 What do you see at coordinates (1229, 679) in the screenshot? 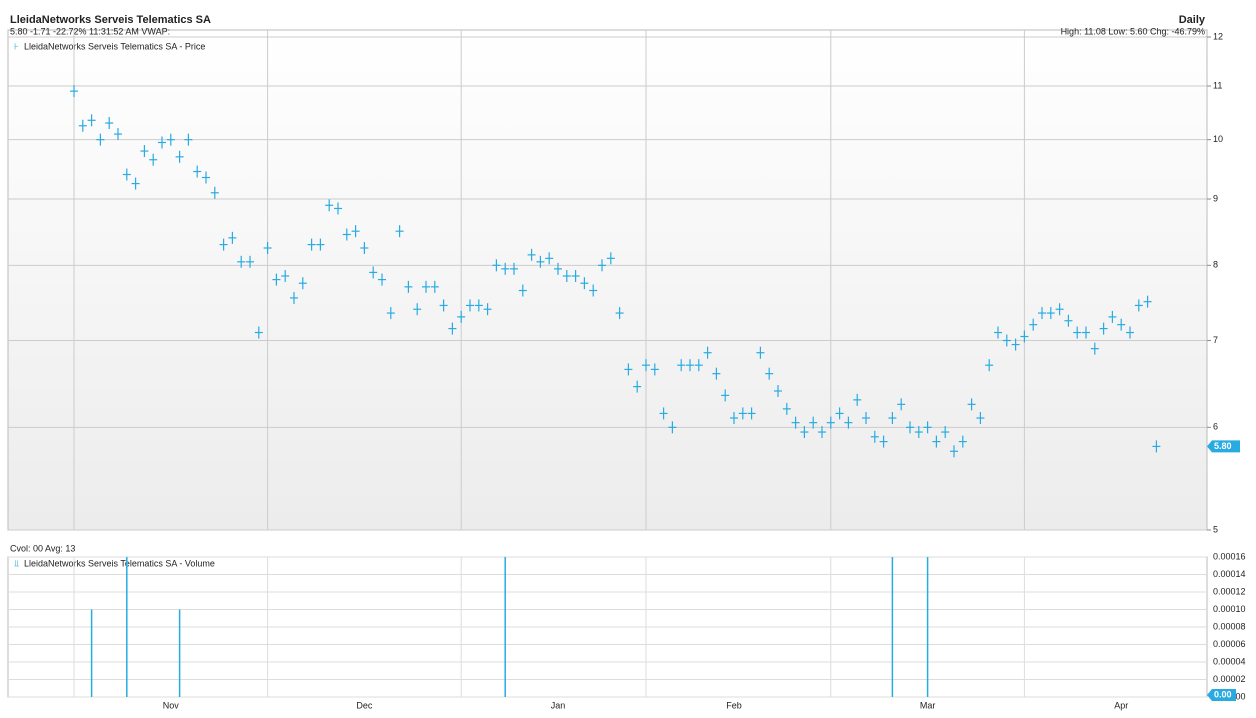
I see `y-tick-label: 0.00002` at bounding box center [1229, 679].